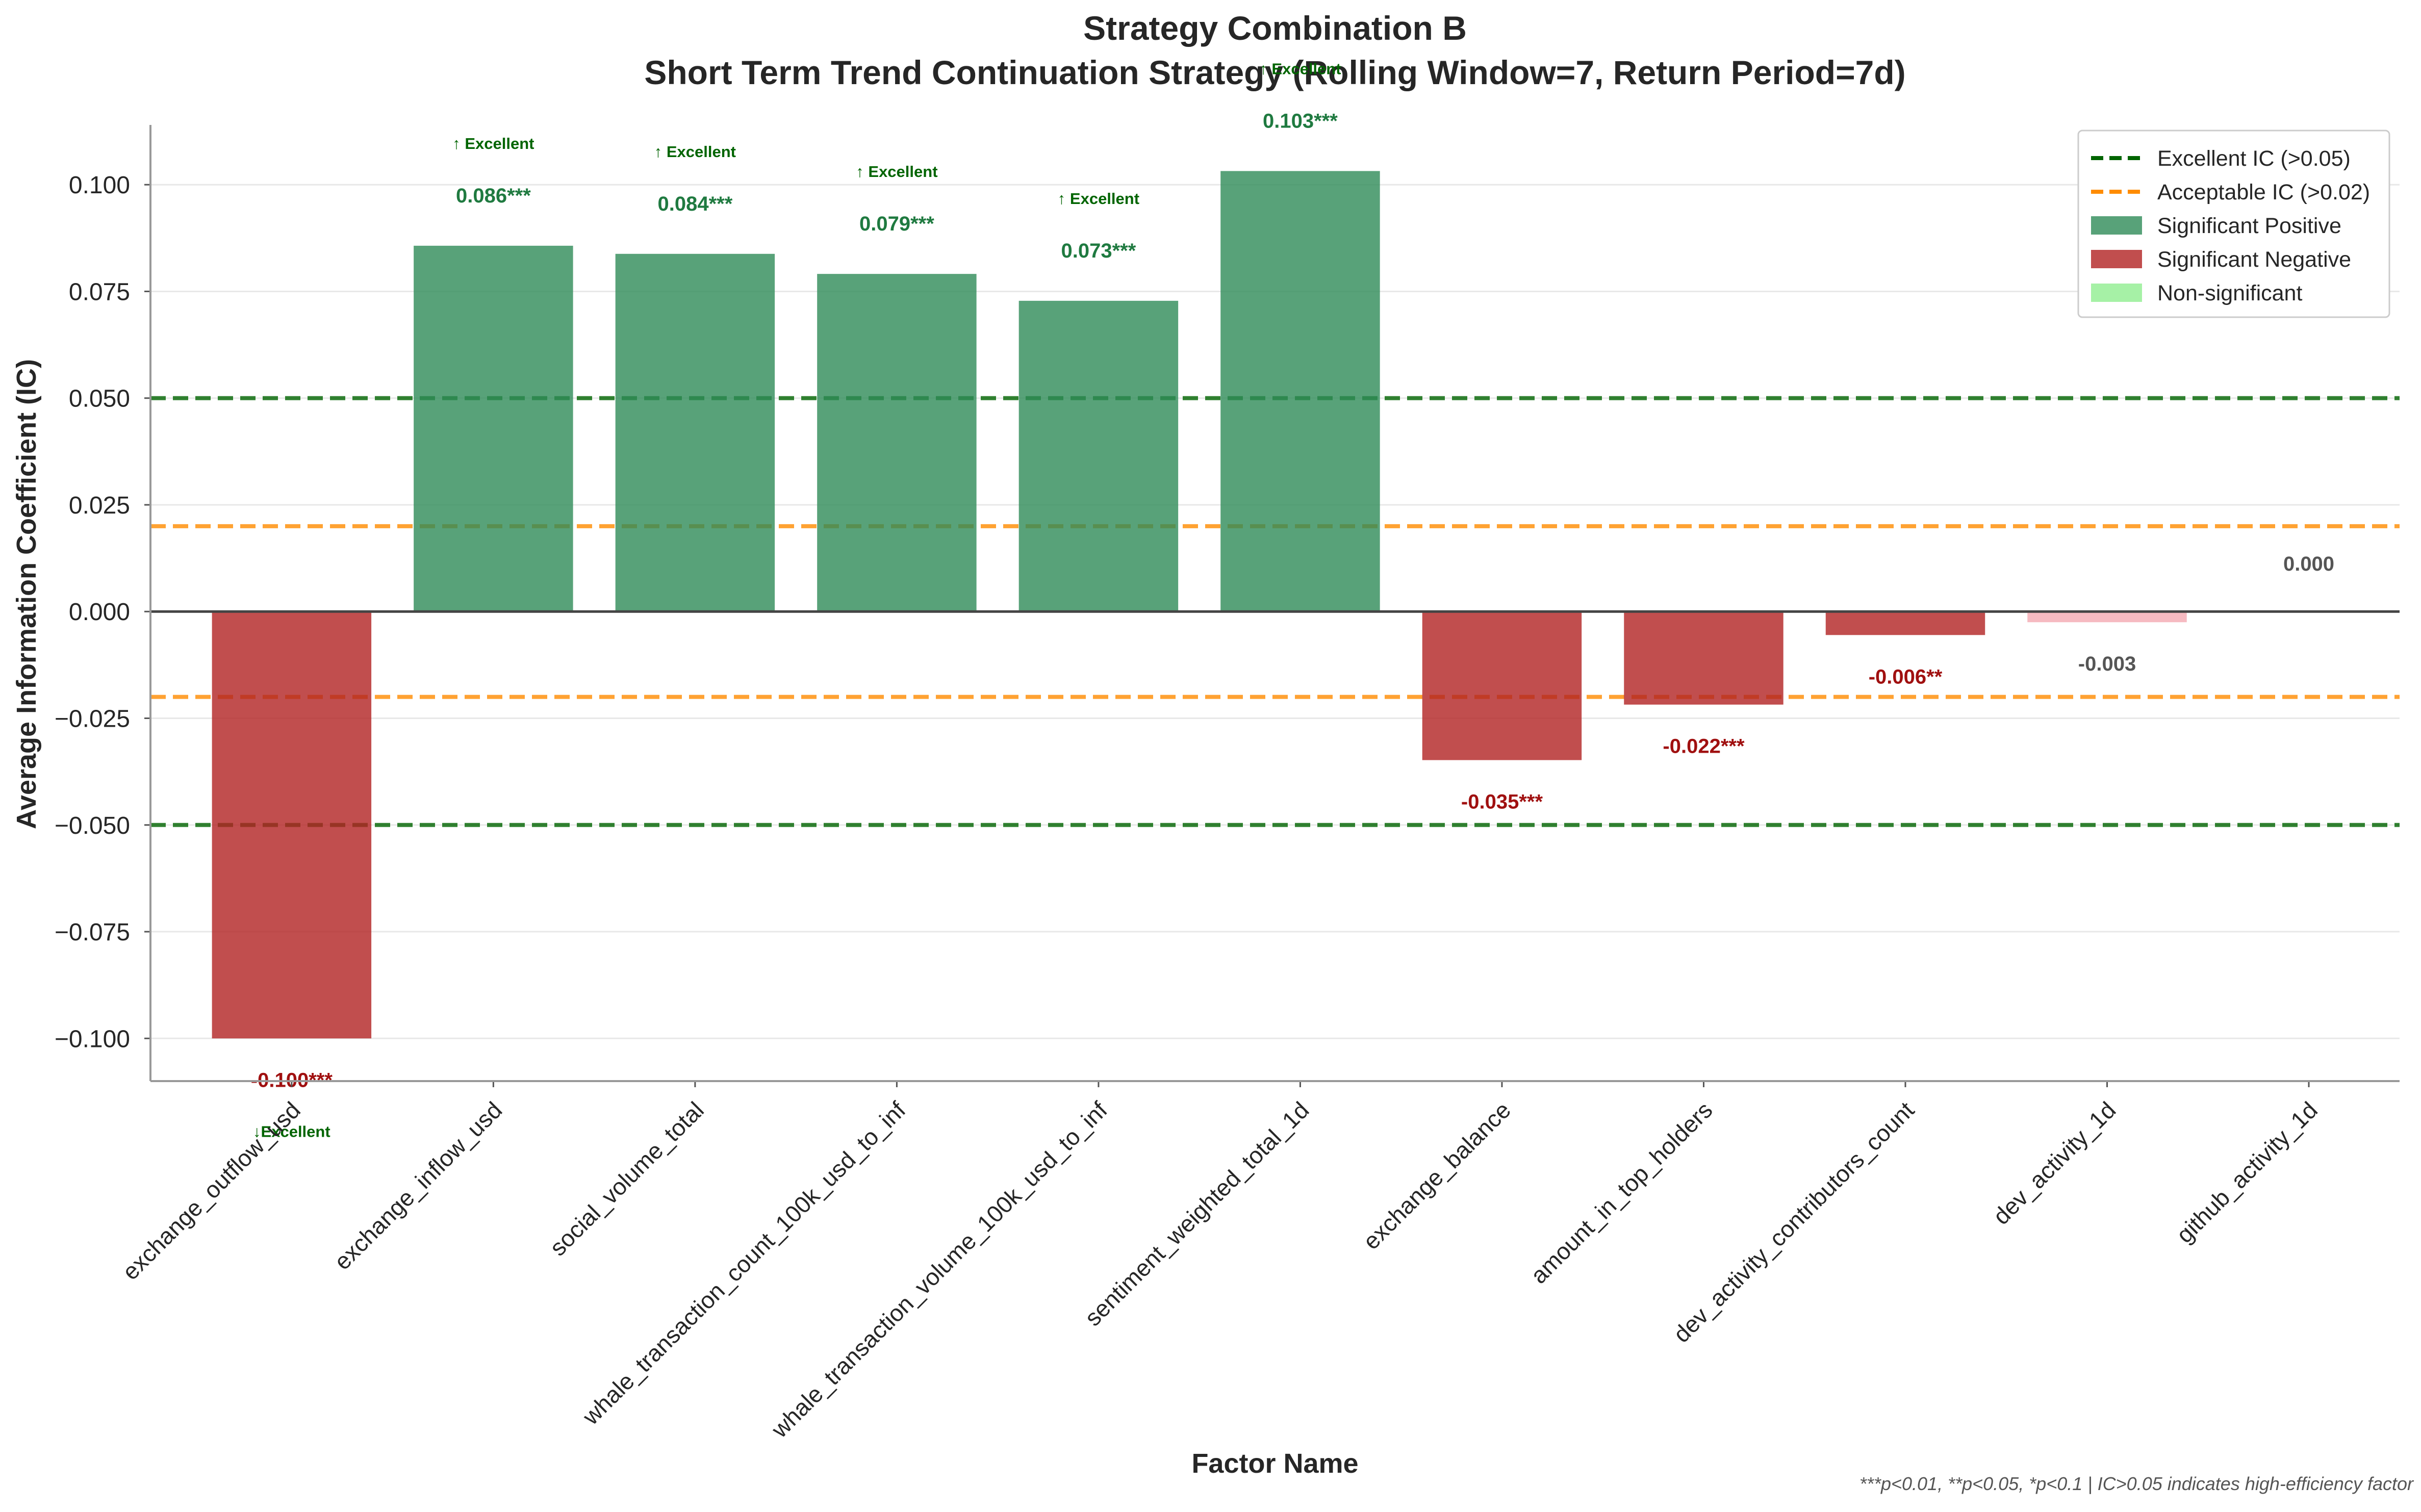 This screenshot has height=1512, width=2421. I want to click on value-label: -0.006**, so click(1906, 677).